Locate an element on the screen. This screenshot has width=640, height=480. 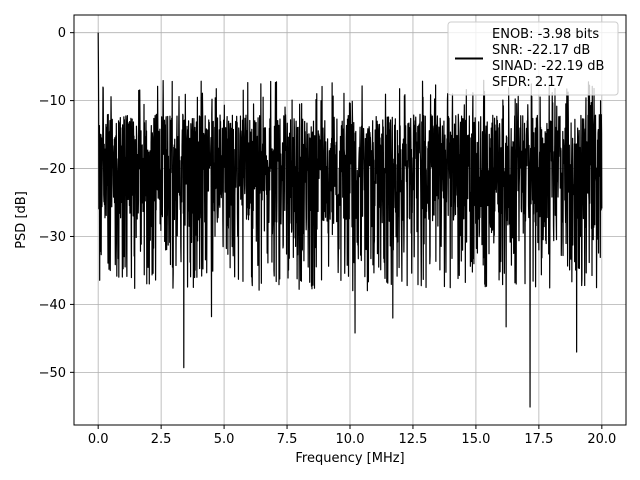
x-tick-label: 5.0 is located at coordinates (224, 439).